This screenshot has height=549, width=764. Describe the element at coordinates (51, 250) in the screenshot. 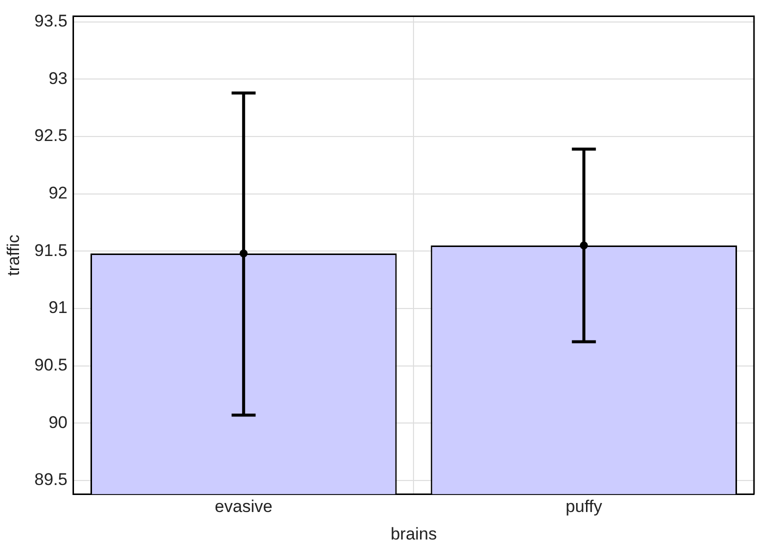

I see `y-tick-label: 91.5` at that location.